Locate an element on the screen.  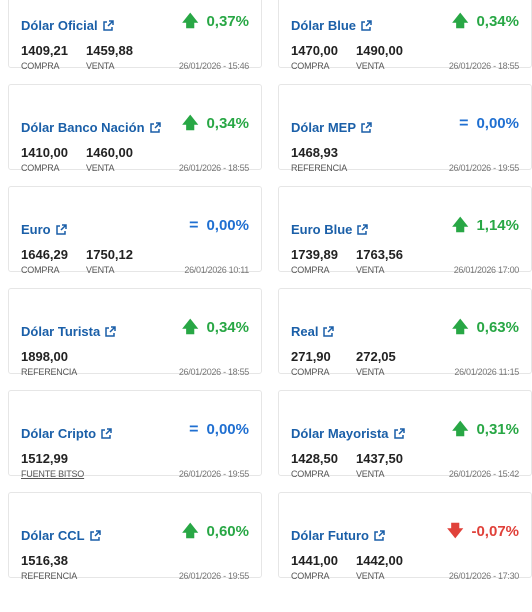
variation-value: 1,14% is located at coordinates (497, 225).